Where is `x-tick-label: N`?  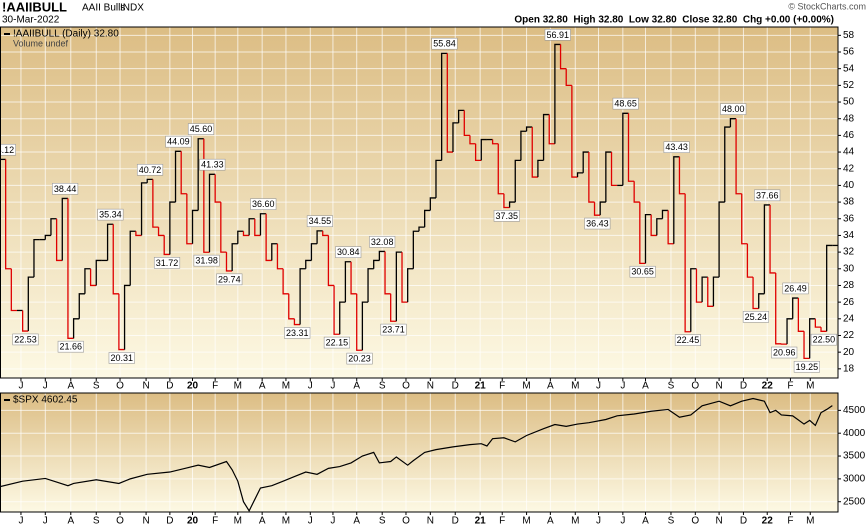 x-tick-label: N is located at coordinates (145, 386).